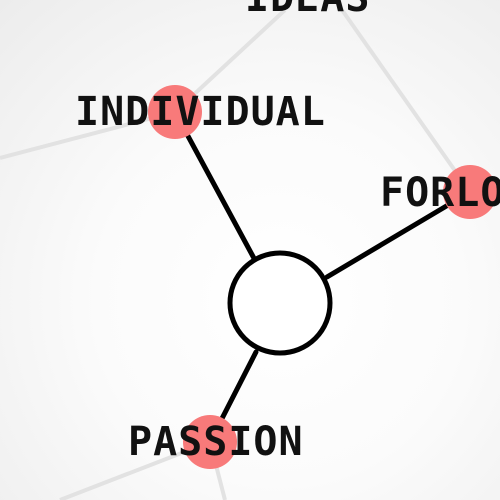 The width and height of the screenshot is (500, 500). What do you see at coordinates (398, 234) in the screenshot?
I see `connector-forlo` at bounding box center [398, 234].